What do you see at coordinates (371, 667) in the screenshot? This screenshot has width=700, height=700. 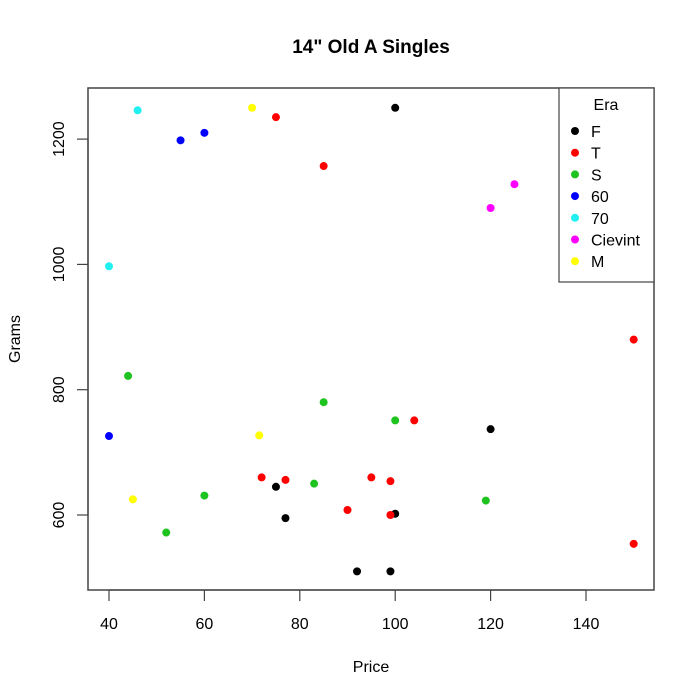 I see `x-axis-label: Price` at bounding box center [371, 667].